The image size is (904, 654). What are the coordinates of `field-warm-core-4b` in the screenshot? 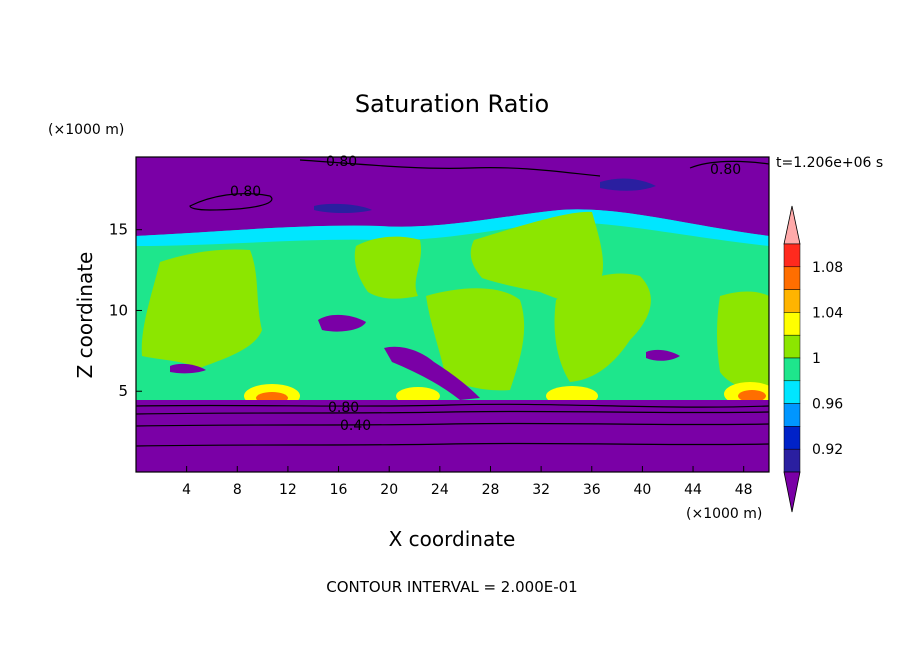 It's located at (752, 396).